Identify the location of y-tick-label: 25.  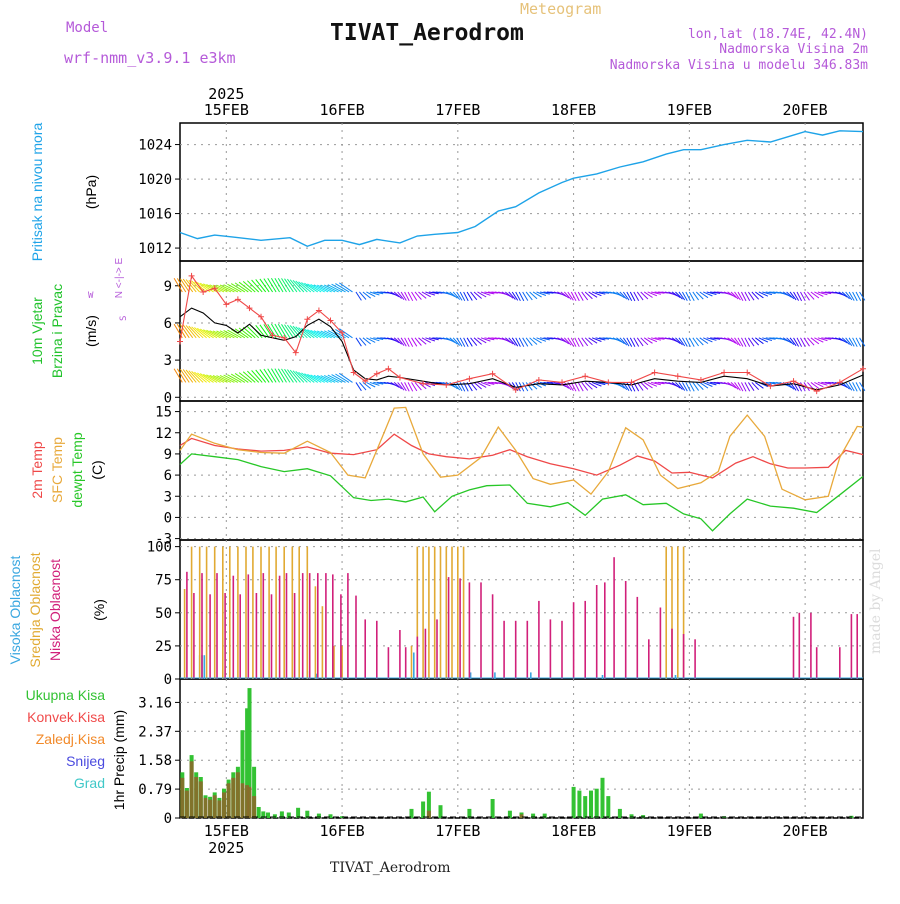
(163, 647).